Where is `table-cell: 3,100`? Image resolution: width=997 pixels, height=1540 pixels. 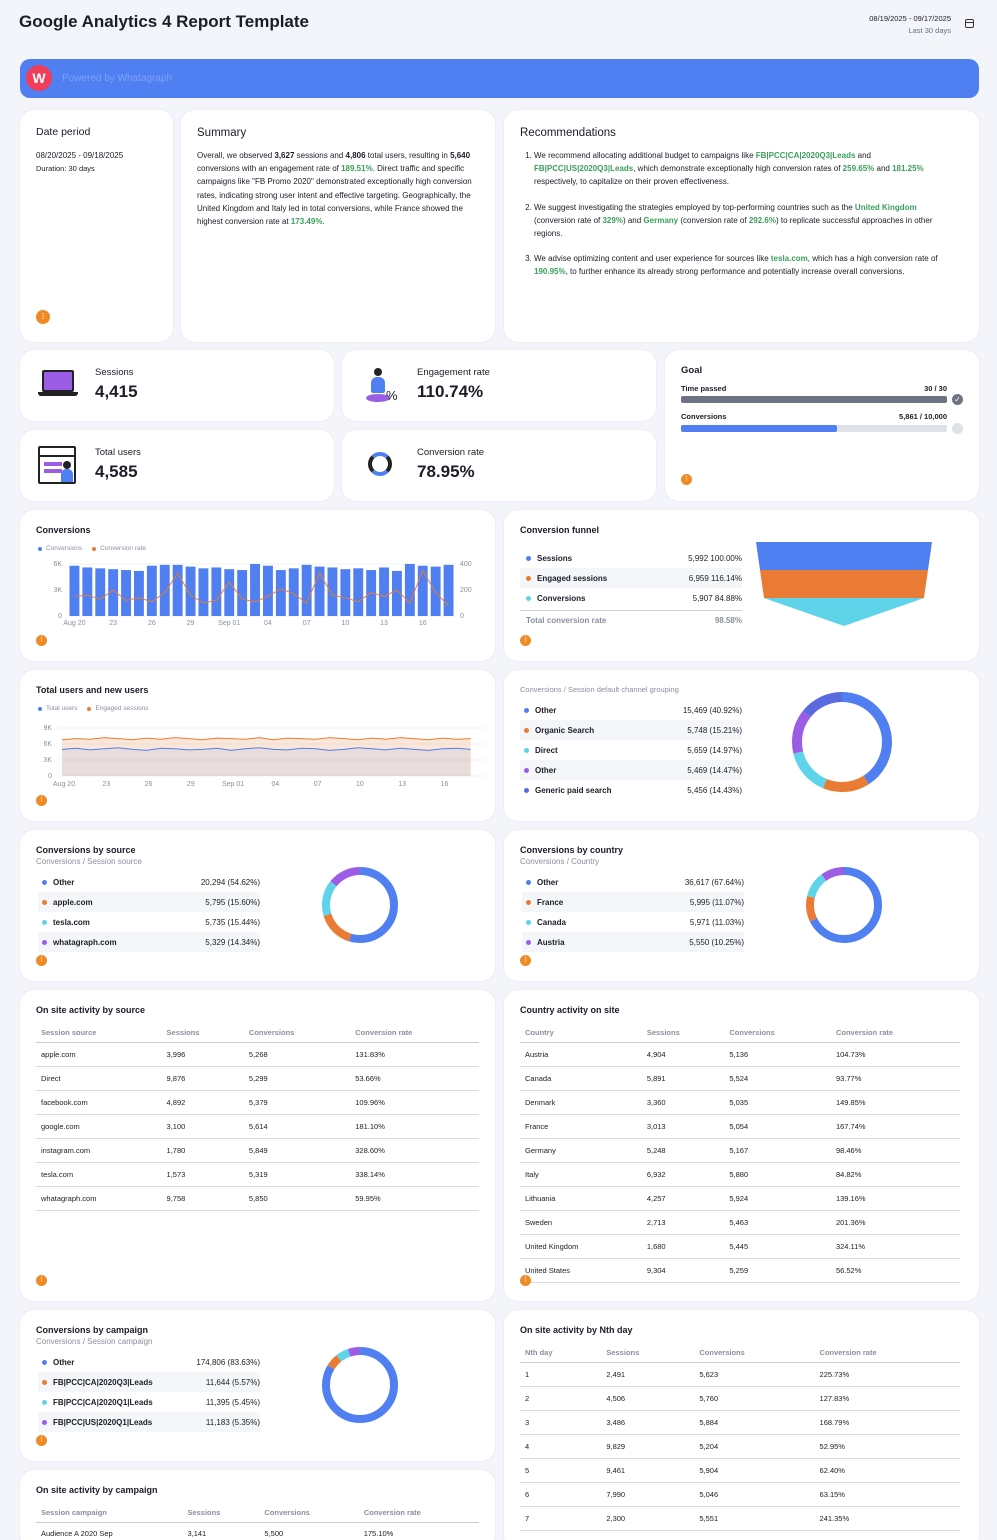
table-cell: 3,100 is located at coordinates (202, 1126).